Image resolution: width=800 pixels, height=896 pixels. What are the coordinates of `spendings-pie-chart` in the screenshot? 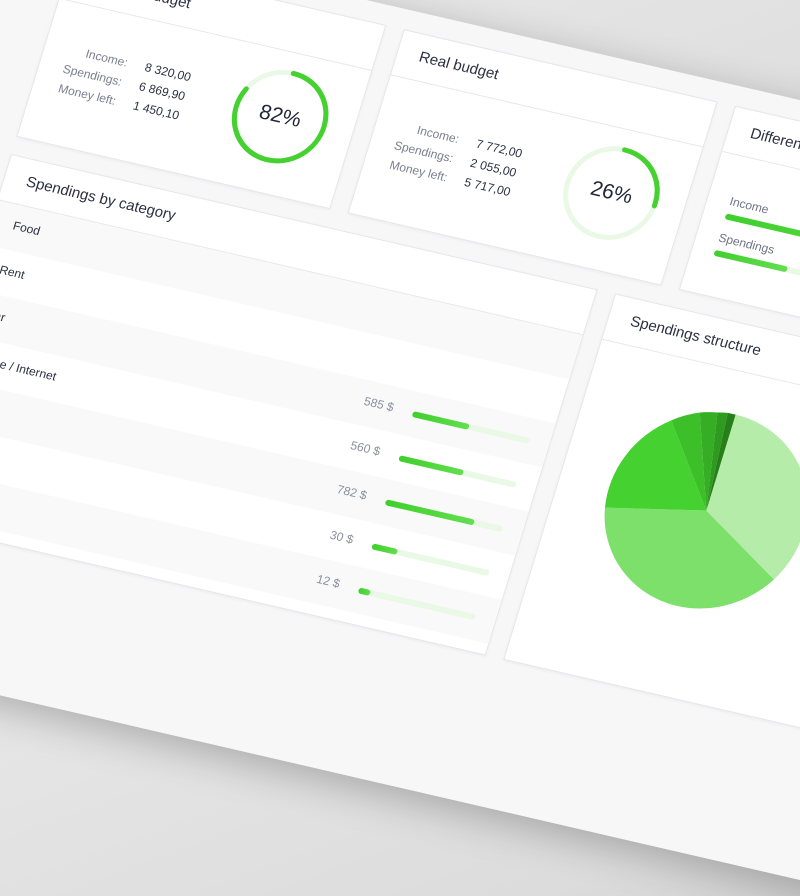 It's located at (702, 510).